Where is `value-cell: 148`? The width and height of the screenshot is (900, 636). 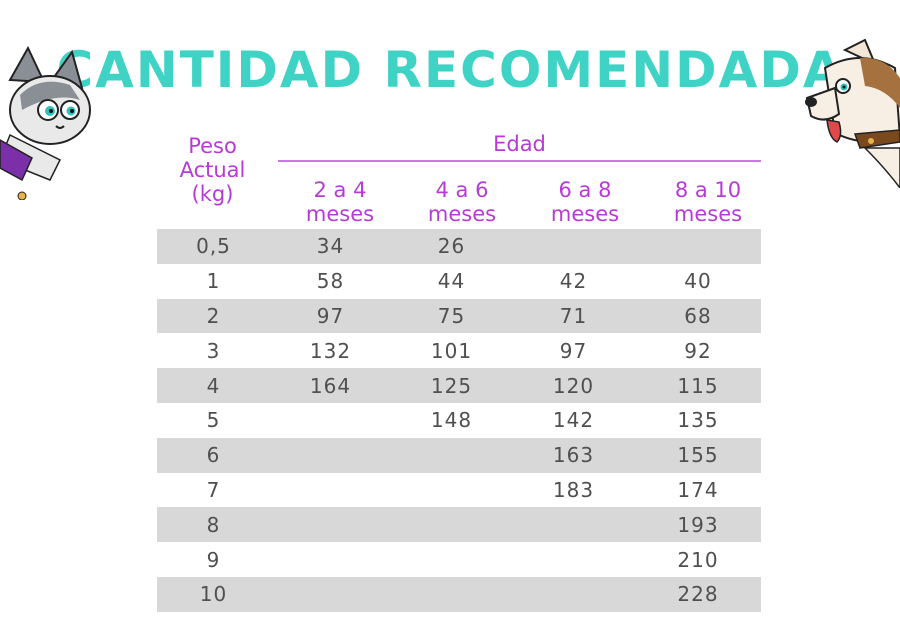 value-cell: 148 is located at coordinates (451, 420).